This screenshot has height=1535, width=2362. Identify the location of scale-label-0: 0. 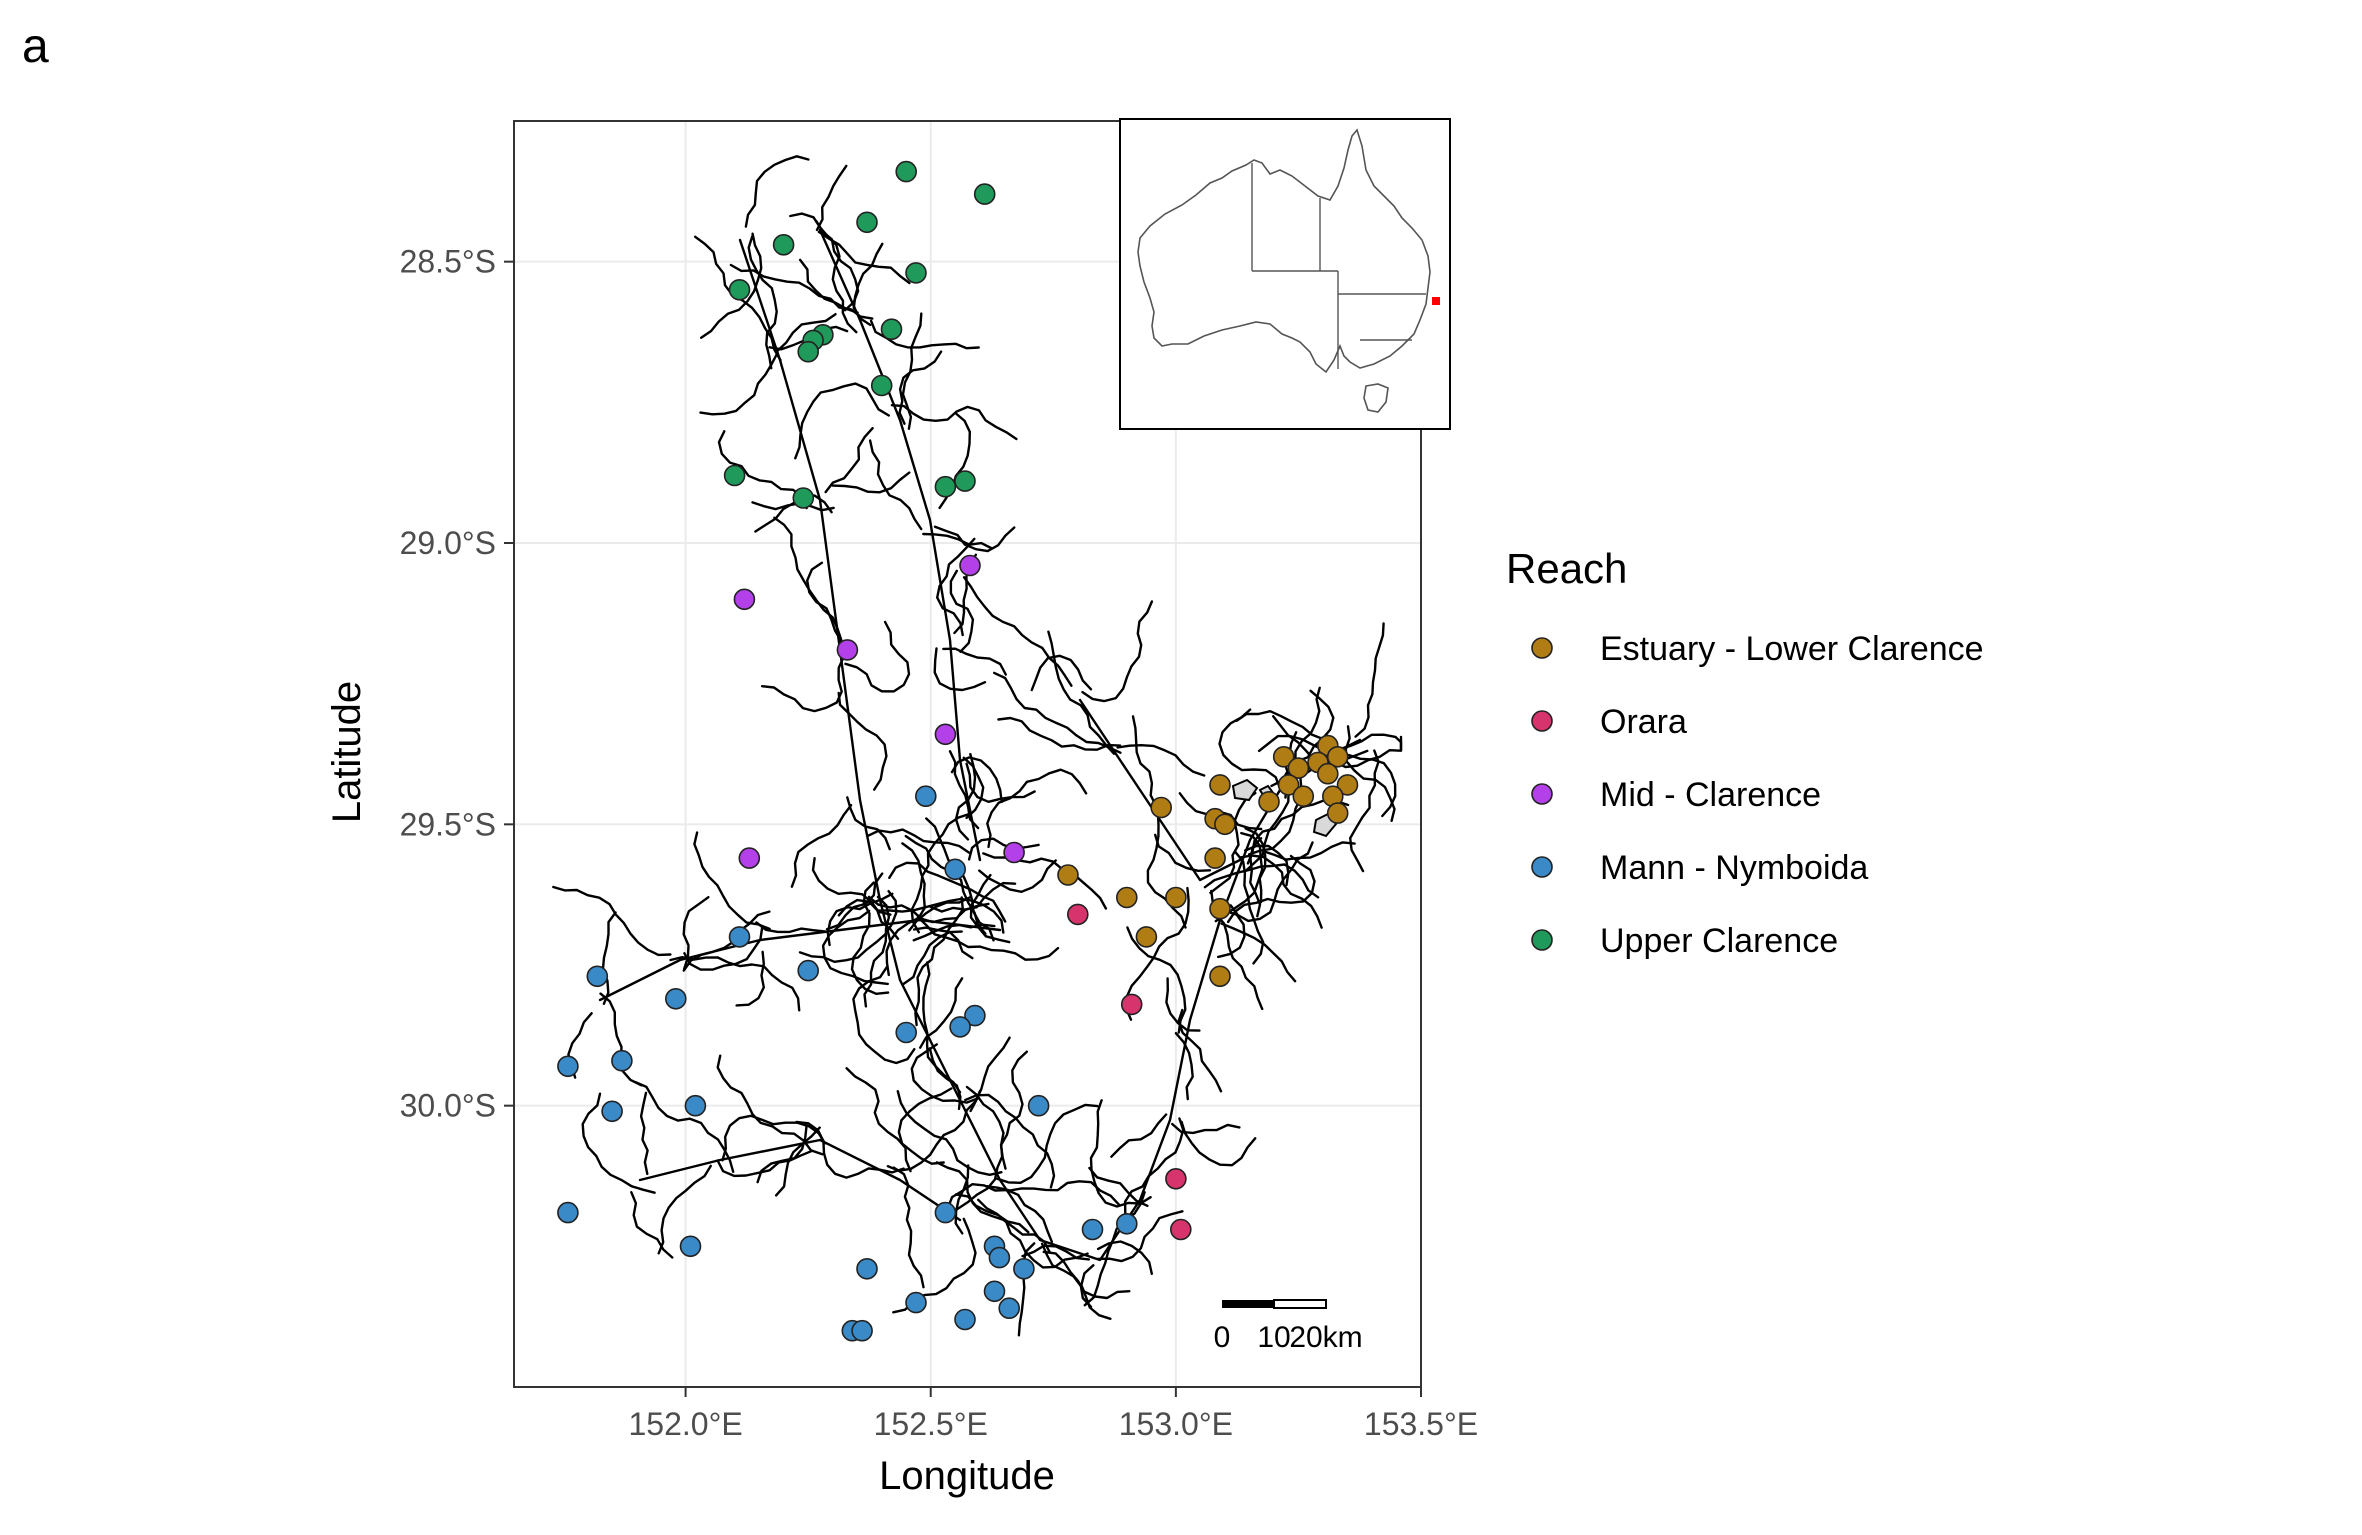
(1222, 1337).